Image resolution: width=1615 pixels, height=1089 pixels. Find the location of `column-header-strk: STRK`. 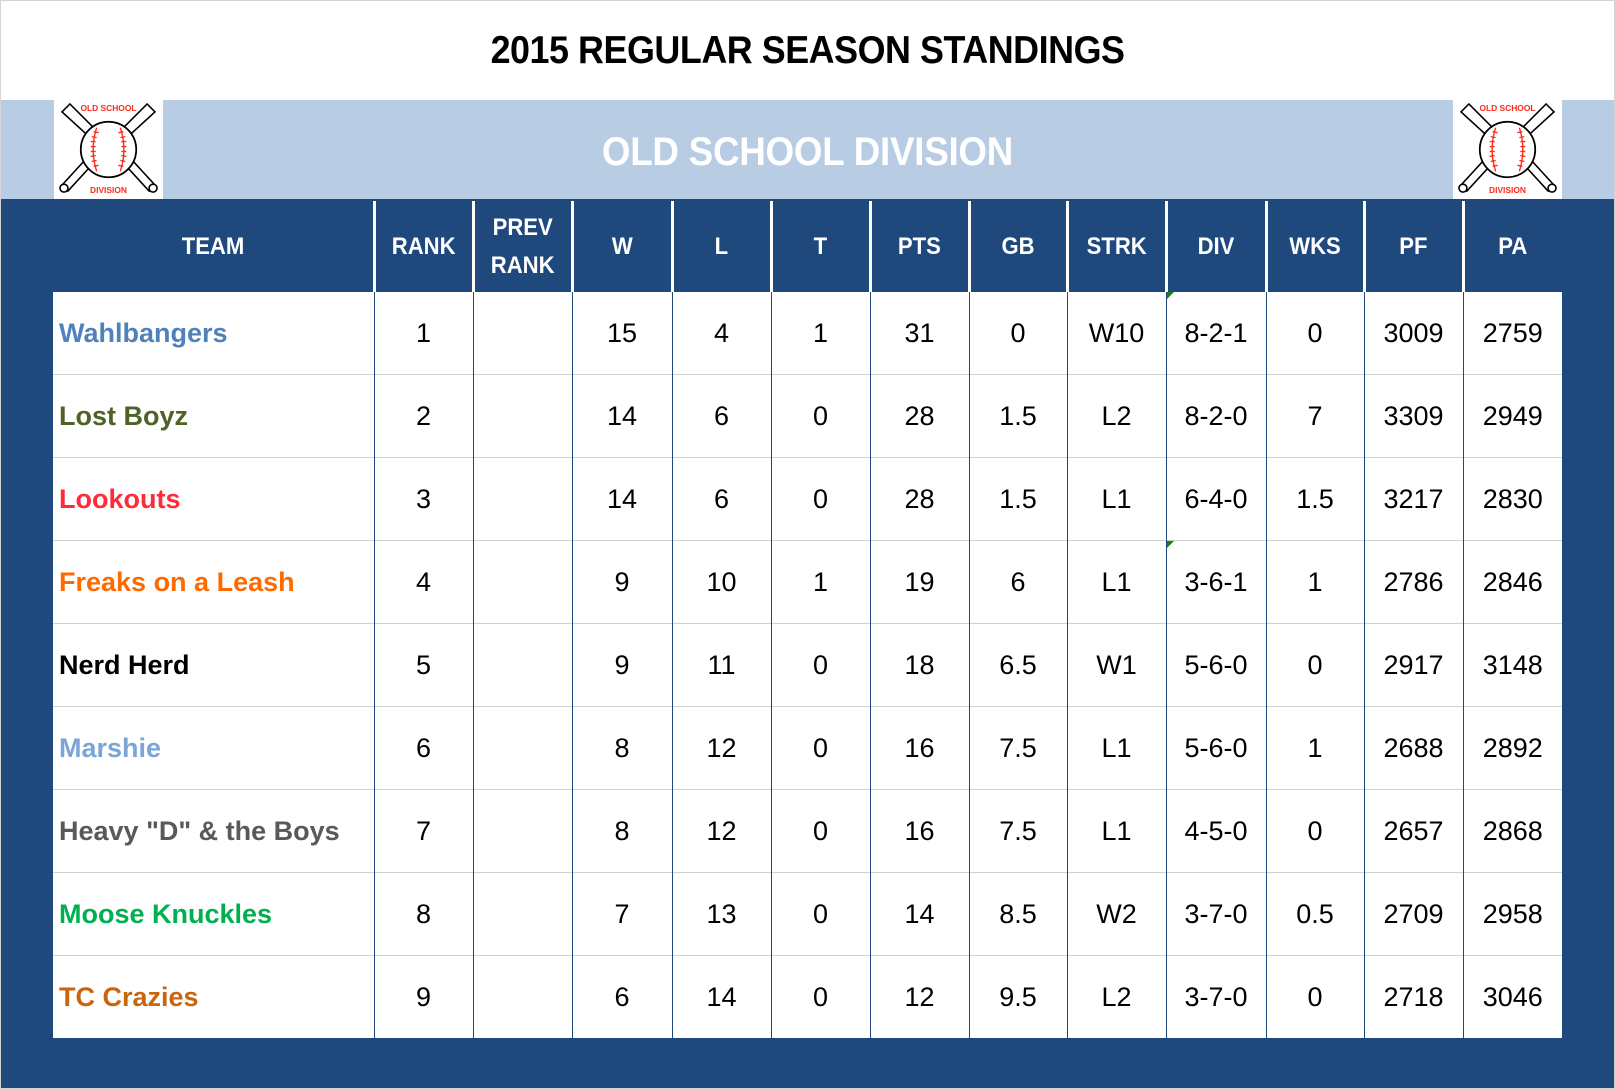

column-header-strk: STRK is located at coordinates (1115, 246).